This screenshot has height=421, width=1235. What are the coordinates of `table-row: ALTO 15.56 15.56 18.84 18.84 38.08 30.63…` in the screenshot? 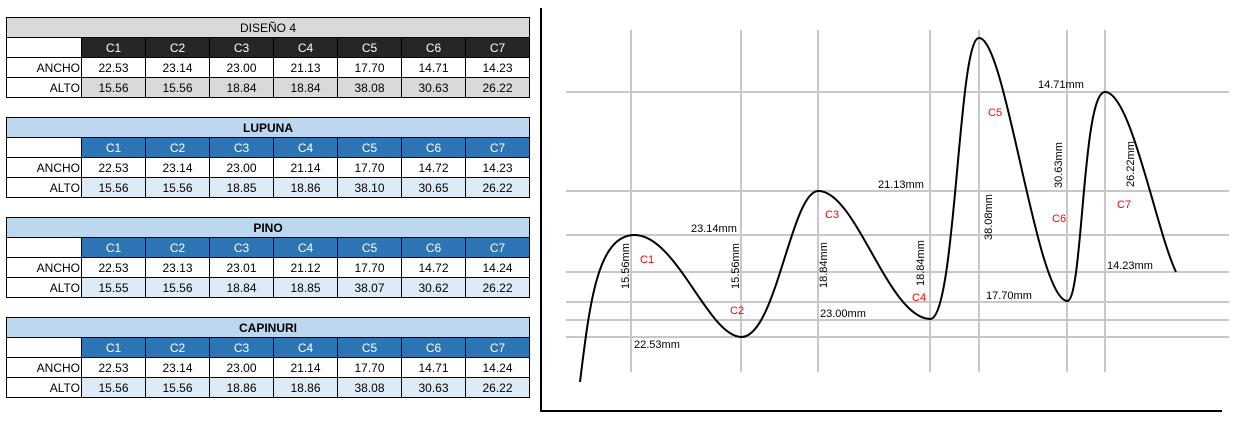 It's located at (268, 87).